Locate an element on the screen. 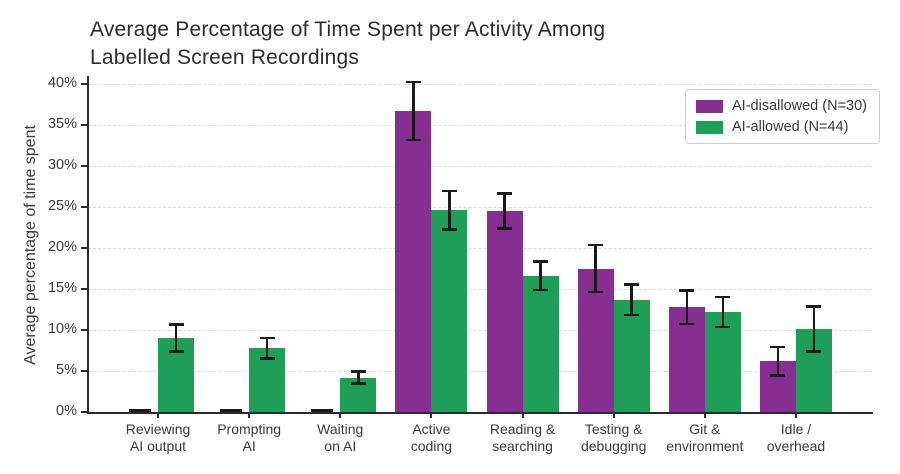 The height and width of the screenshot is (474, 900). x-tick-reading-searching is located at coordinates (522, 415).